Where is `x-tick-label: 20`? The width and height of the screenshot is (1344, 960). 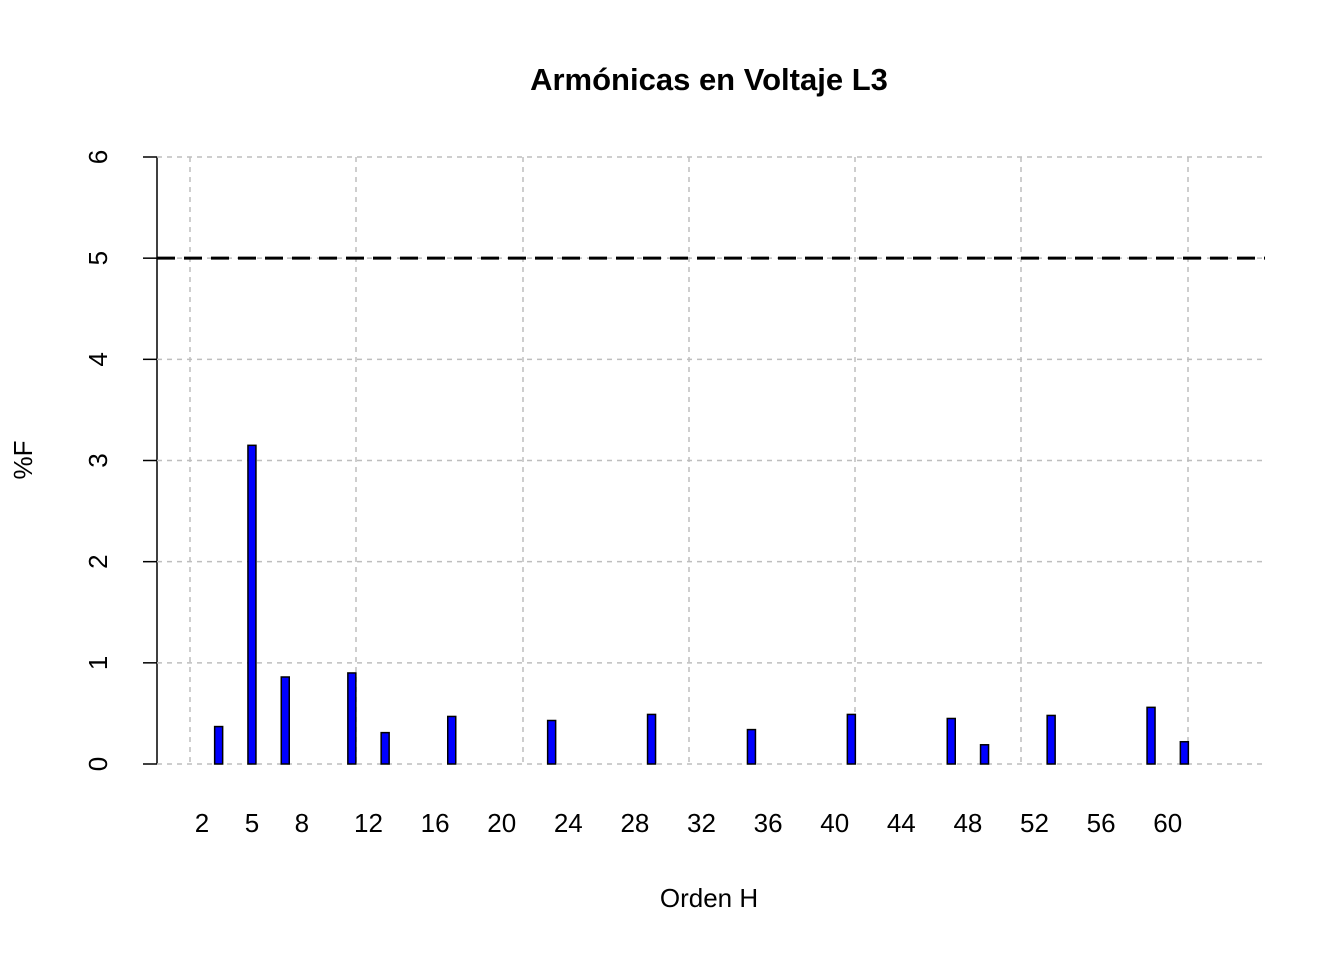 x-tick-label: 20 is located at coordinates (501, 823).